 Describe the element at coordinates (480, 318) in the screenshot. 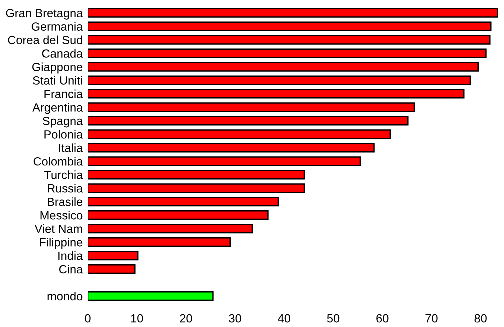

I see `x-tick-label: 80` at that location.